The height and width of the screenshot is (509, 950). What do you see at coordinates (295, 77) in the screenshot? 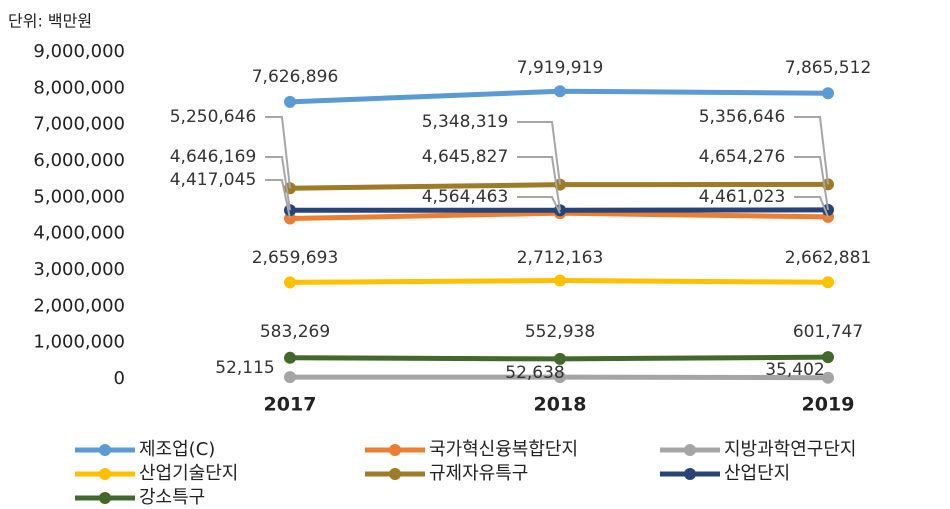
I see `data-label: 7,626,896` at bounding box center [295, 77].